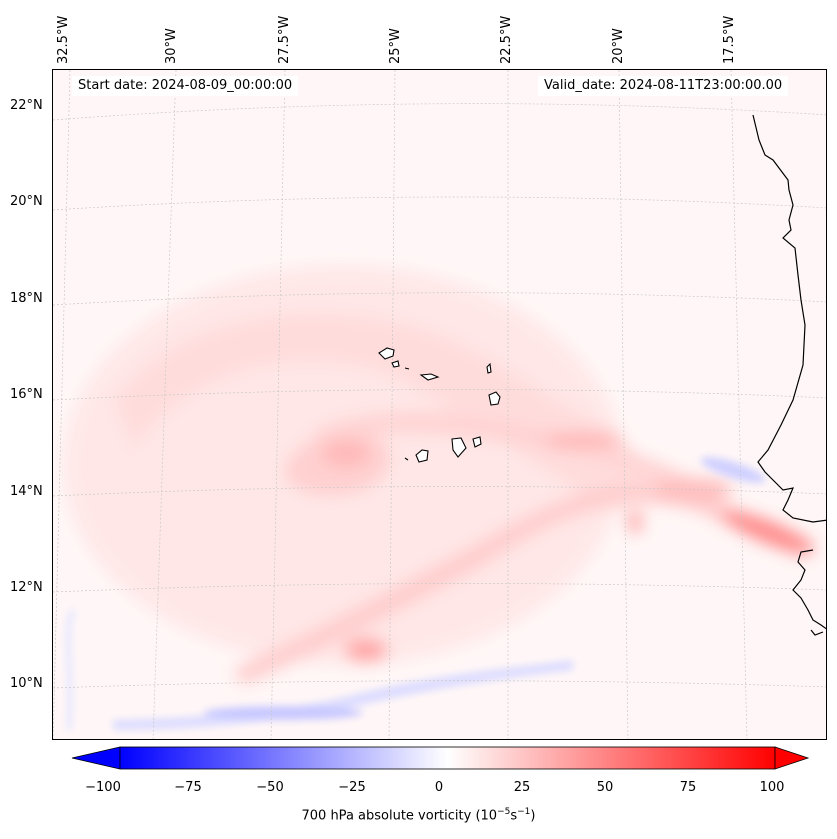 The width and height of the screenshot is (837, 839). Describe the element at coordinates (522, 787) in the screenshot. I see `colorbar-tick-25: 25` at that location.